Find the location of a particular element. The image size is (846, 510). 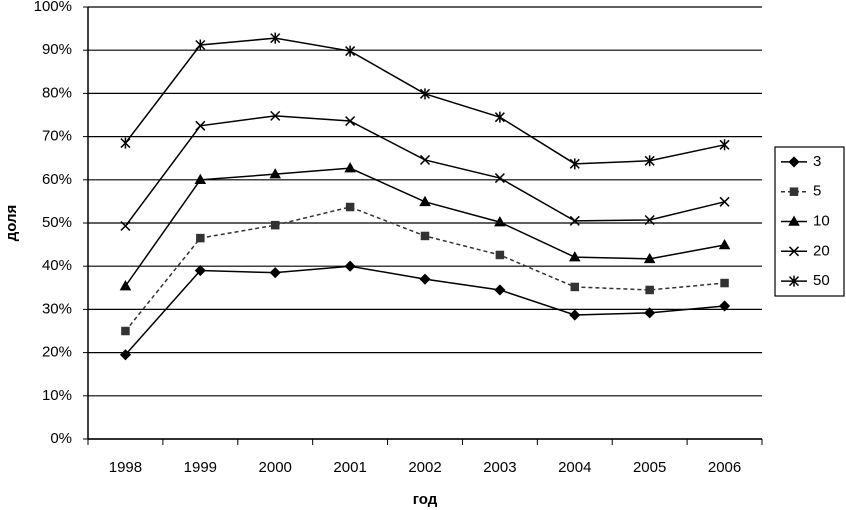

x-tick-label: 2002 is located at coordinates (424, 467).